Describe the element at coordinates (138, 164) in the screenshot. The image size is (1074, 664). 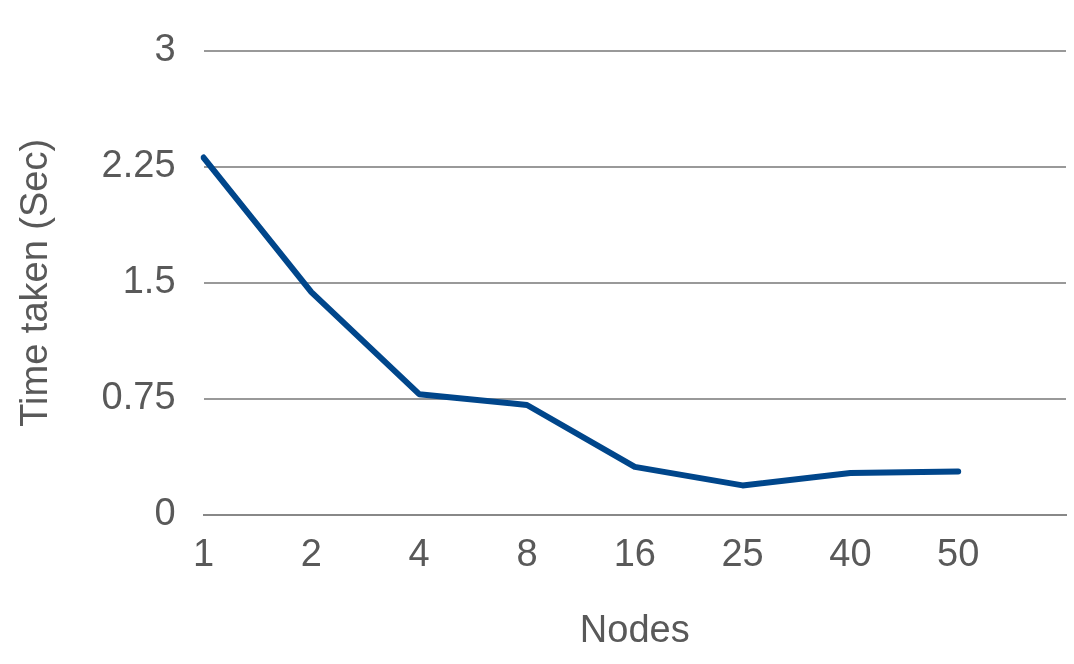
I see `y-tick-label: 2.25` at that location.